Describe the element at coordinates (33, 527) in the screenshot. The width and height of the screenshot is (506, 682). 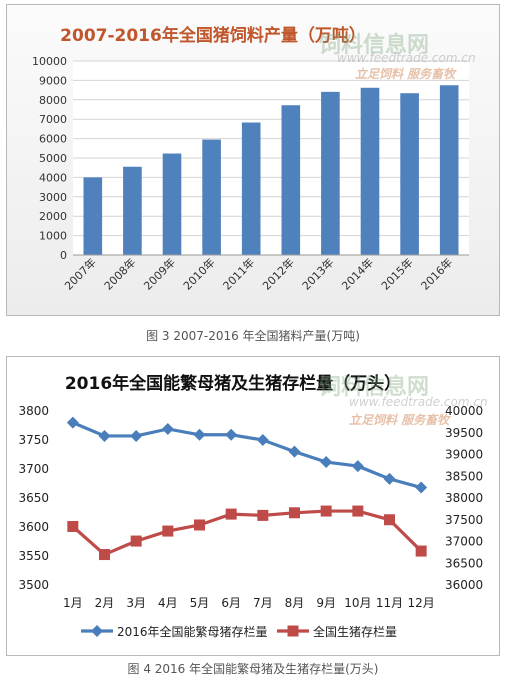
I see `y-left-tick-label: 3600` at that location.